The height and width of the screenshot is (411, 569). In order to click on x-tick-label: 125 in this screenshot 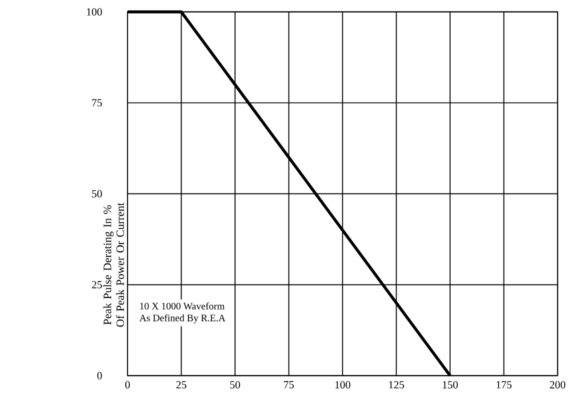, I will do `click(396, 384)`.